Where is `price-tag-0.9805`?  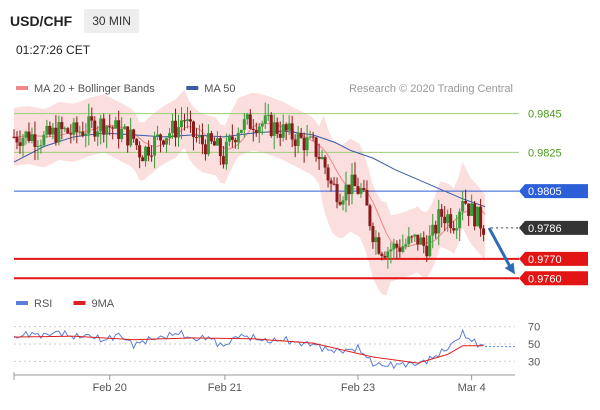 price-tag-0.9805 is located at coordinates (553, 191).